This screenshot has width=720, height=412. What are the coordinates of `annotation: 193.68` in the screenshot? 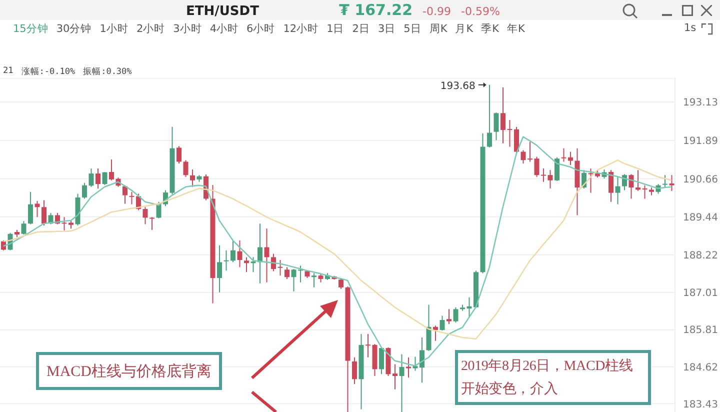 It's located at (458, 86).